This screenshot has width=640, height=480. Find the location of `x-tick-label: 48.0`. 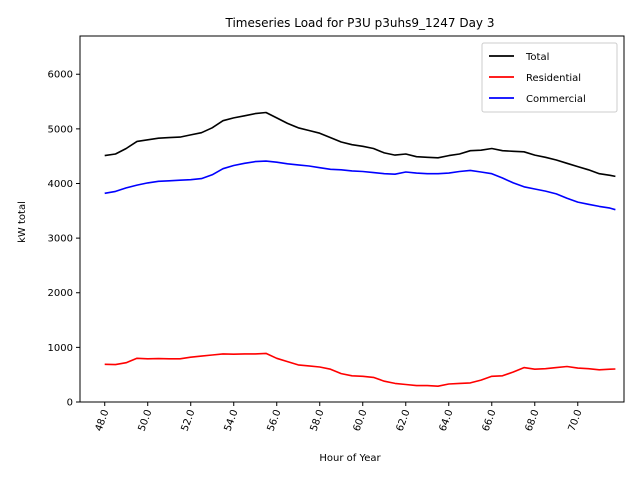

x-tick-label: 48.0 is located at coordinates (103, 420).